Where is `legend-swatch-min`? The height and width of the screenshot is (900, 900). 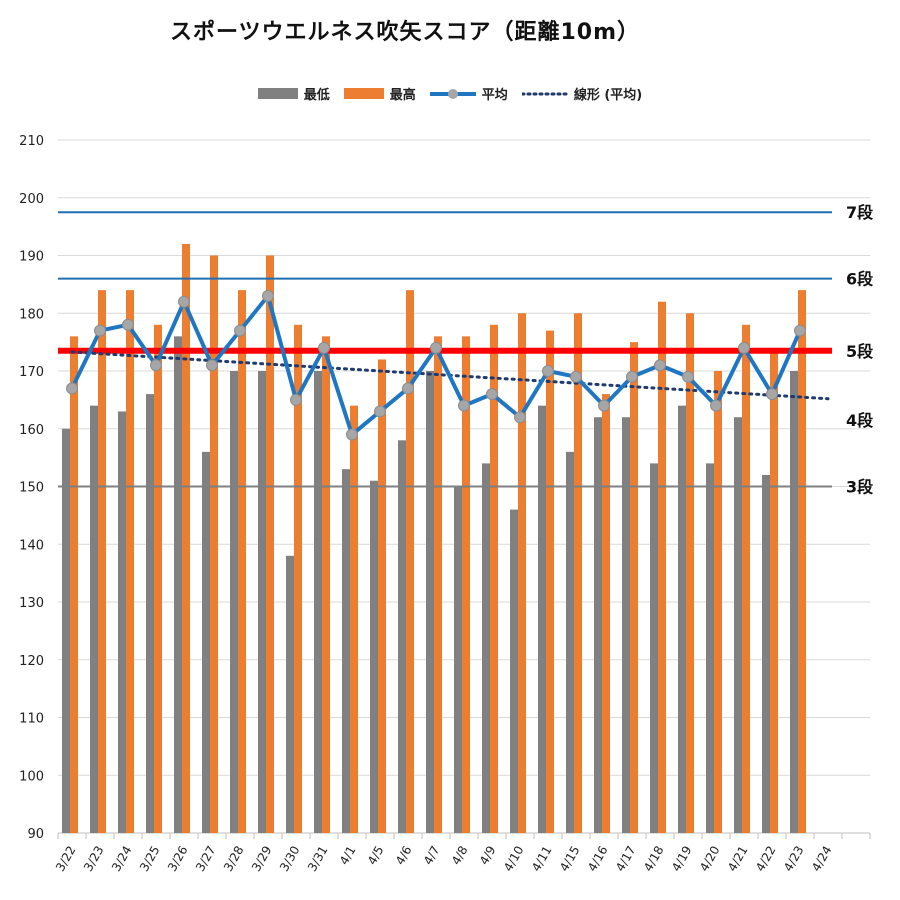 legend-swatch-min is located at coordinates (277, 93).